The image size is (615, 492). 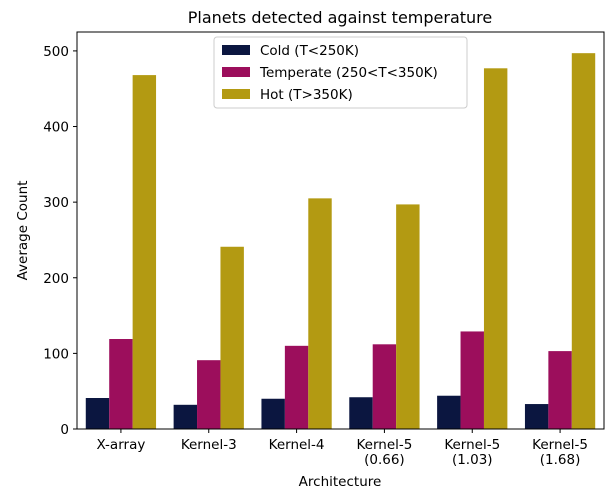 I want to click on y-tick-label-0: 0, so click(x=64, y=430).